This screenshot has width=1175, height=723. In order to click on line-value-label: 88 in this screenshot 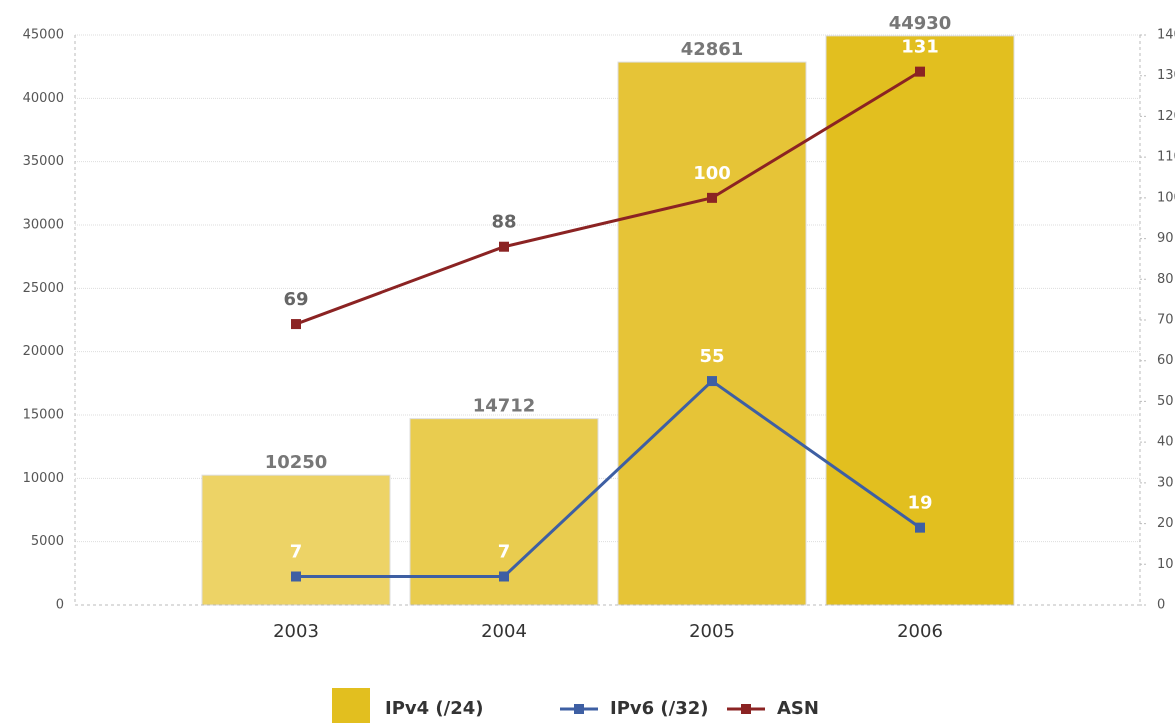, I will do `click(503, 222)`.